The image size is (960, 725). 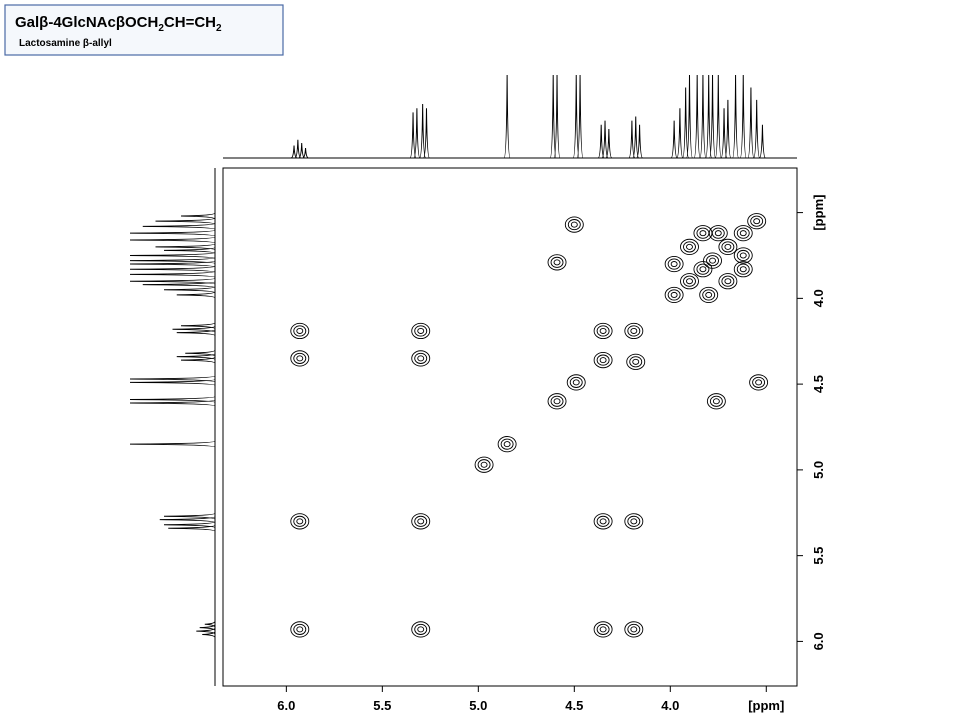 What do you see at coordinates (818, 641) in the screenshot?
I see `y-tick-label: 6.0` at bounding box center [818, 641].